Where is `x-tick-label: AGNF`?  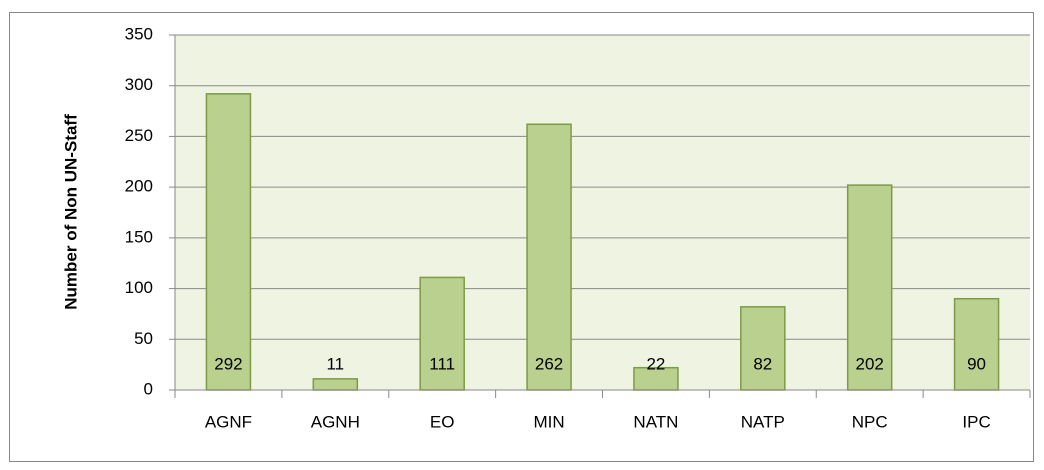 x-tick-label: AGNF is located at coordinates (228, 421).